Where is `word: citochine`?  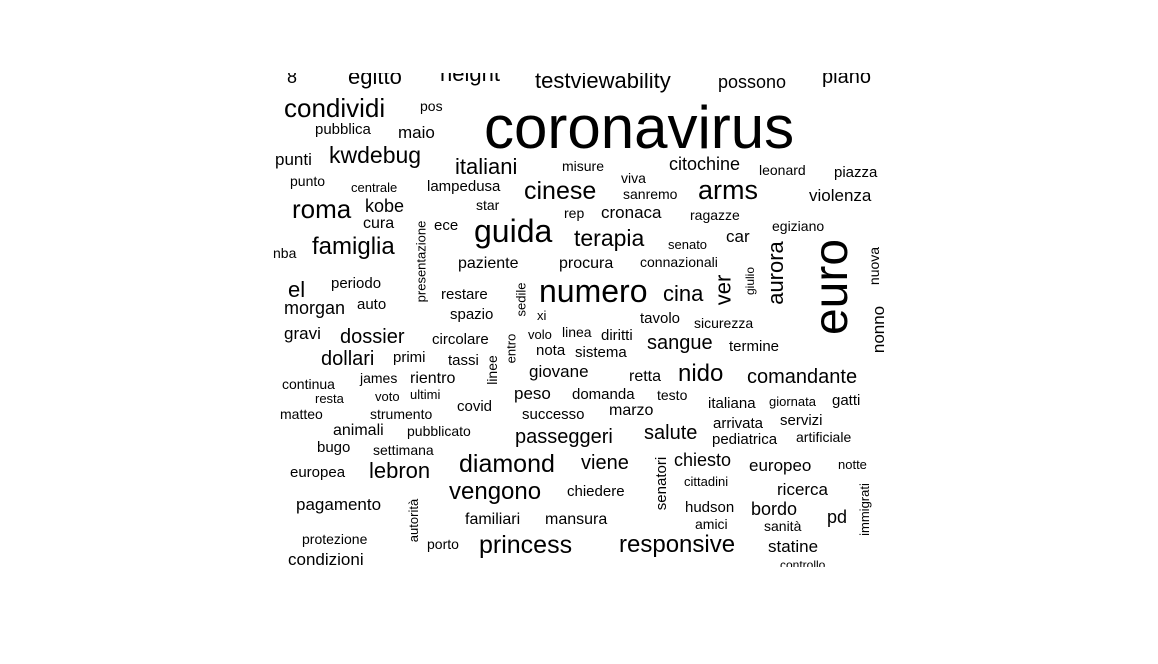 word: citochine is located at coordinates (705, 164).